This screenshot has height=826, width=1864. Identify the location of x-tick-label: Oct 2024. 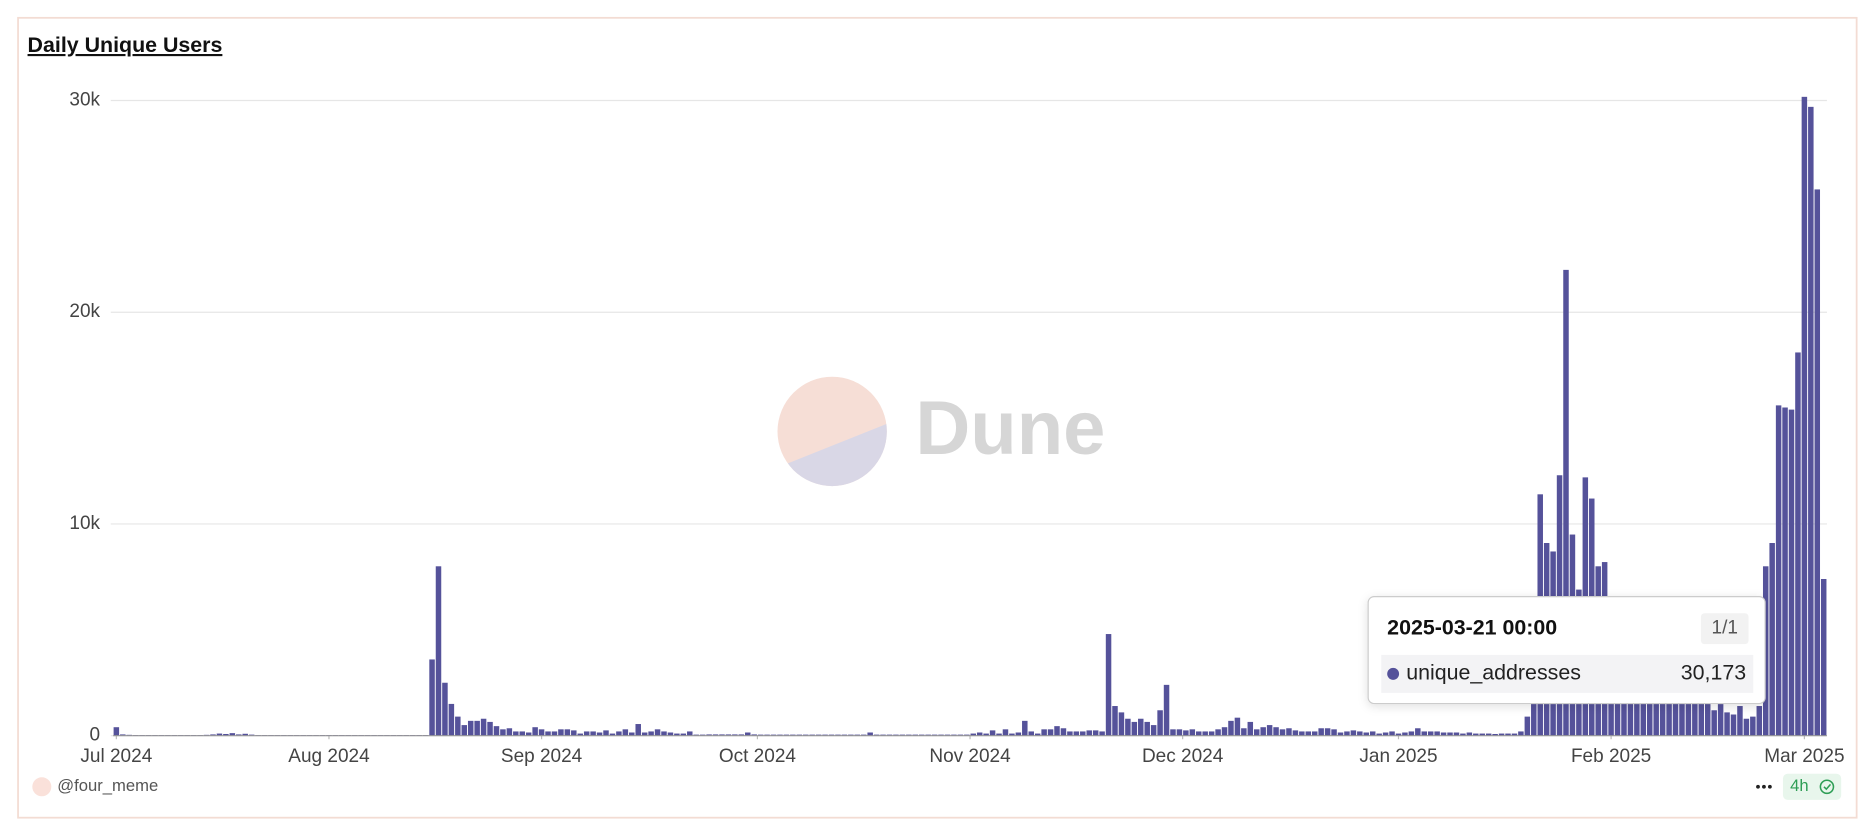
(758, 756).